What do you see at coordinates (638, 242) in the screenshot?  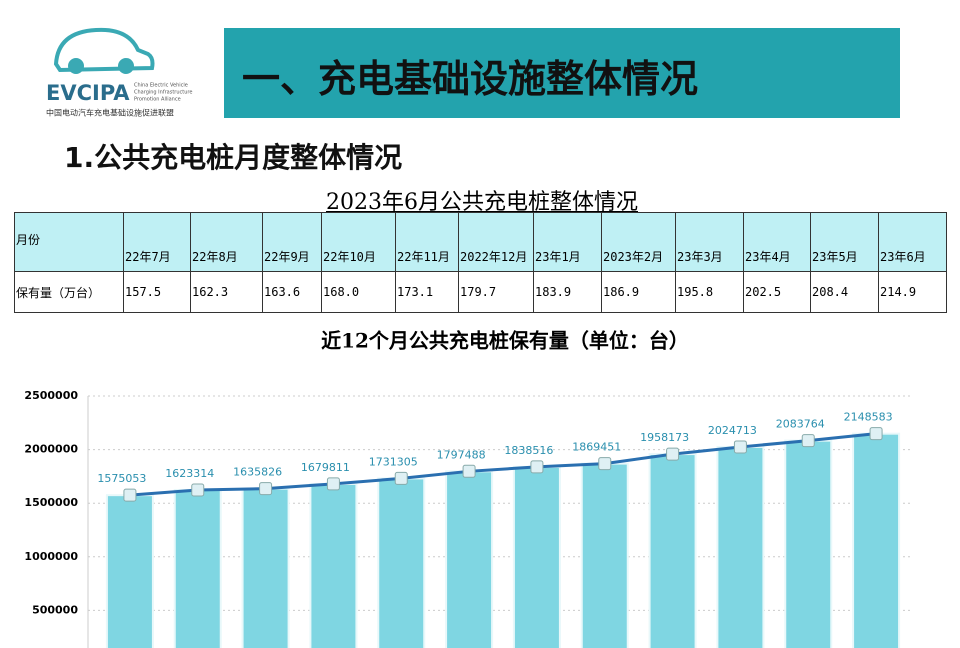 I see `table-cell: 2023年2月` at bounding box center [638, 242].